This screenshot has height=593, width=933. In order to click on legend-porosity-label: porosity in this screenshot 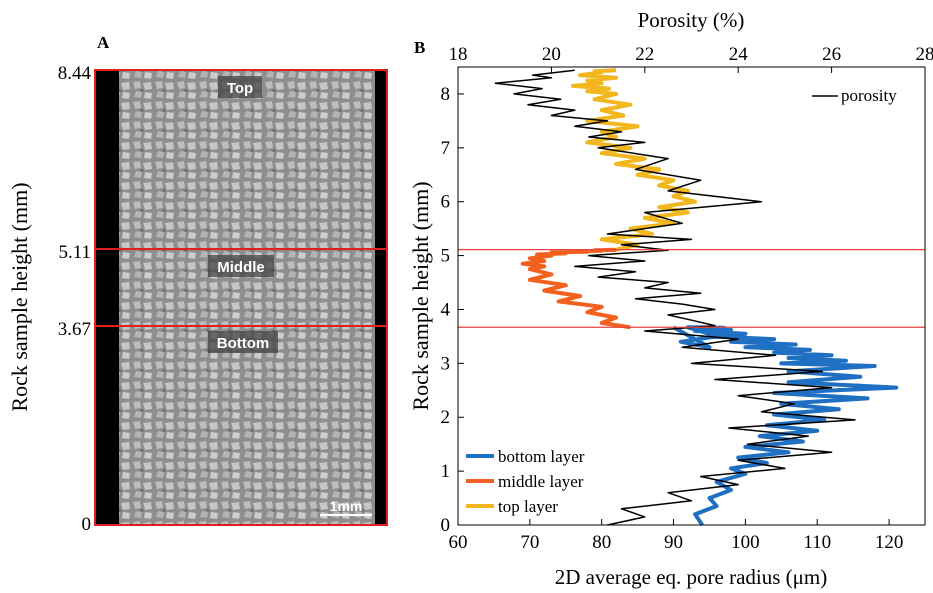, I will do `click(869, 95)`.